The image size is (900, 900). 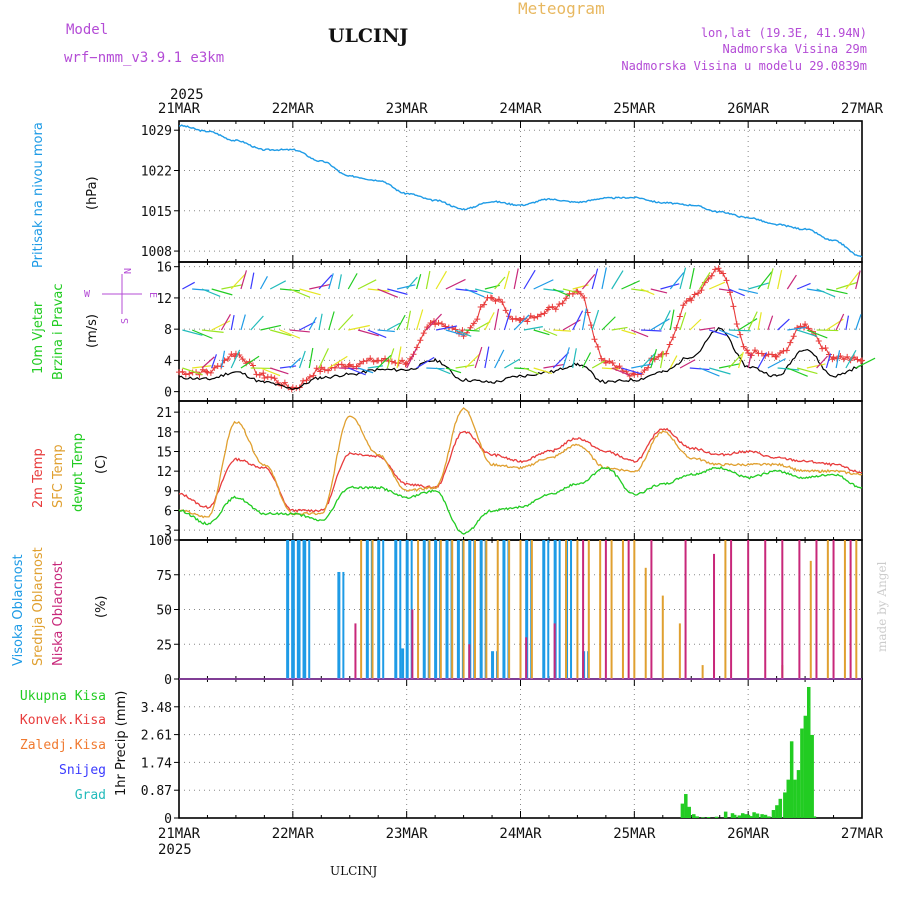 What do you see at coordinates (520, 834) in the screenshot?
I see `bottom-tick-label: 24MAR` at bounding box center [520, 834].